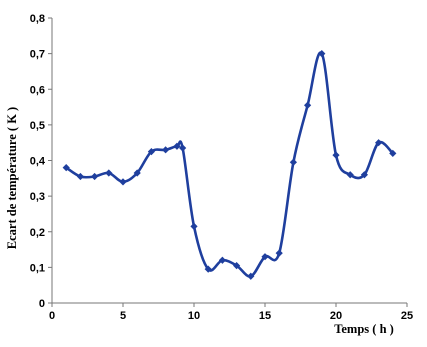 The image size is (427, 347). I want to click on y-tick-label: 0,5, so click(37, 126).